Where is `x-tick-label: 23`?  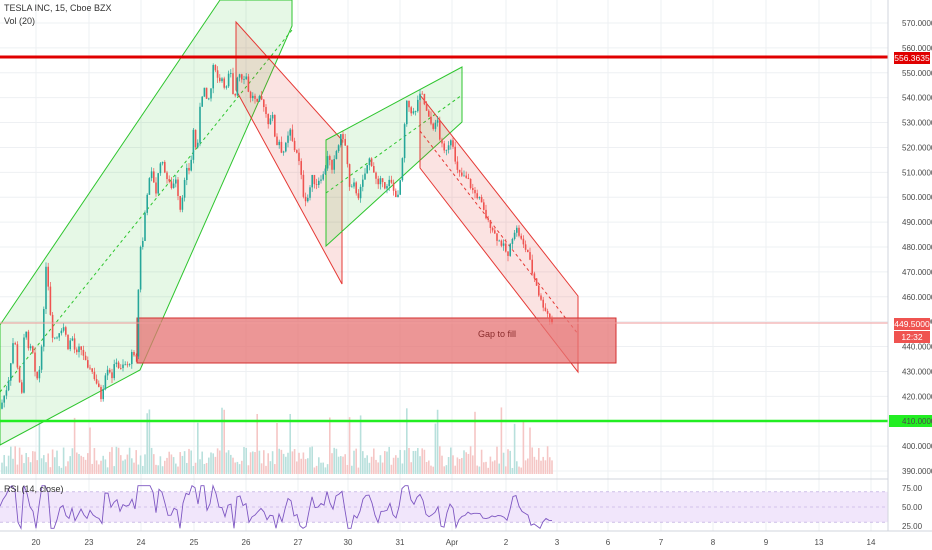 x-tick-label: 23 is located at coordinates (89, 542).